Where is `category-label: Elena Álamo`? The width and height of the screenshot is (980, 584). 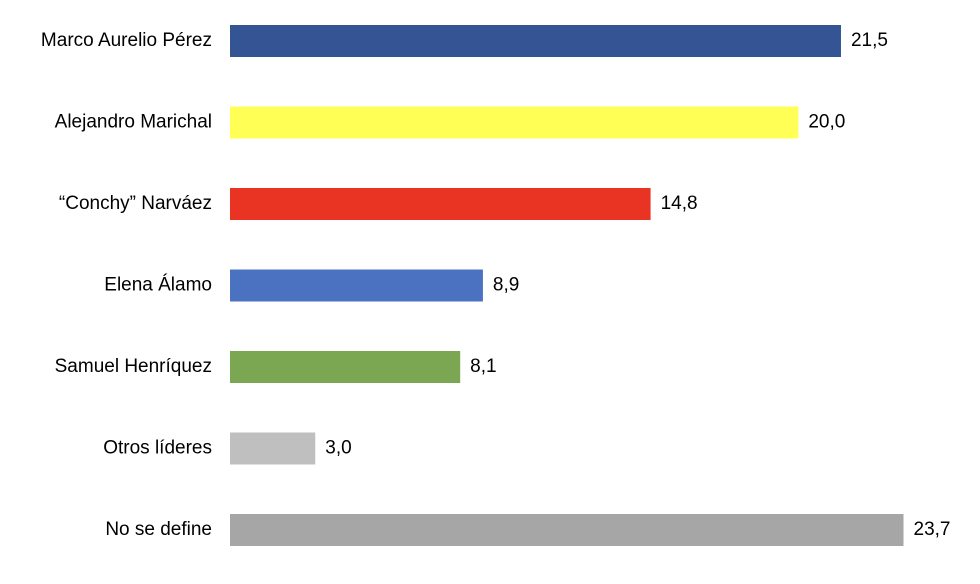
category-label: Elena Álamo is located at coordinates (158, 285).